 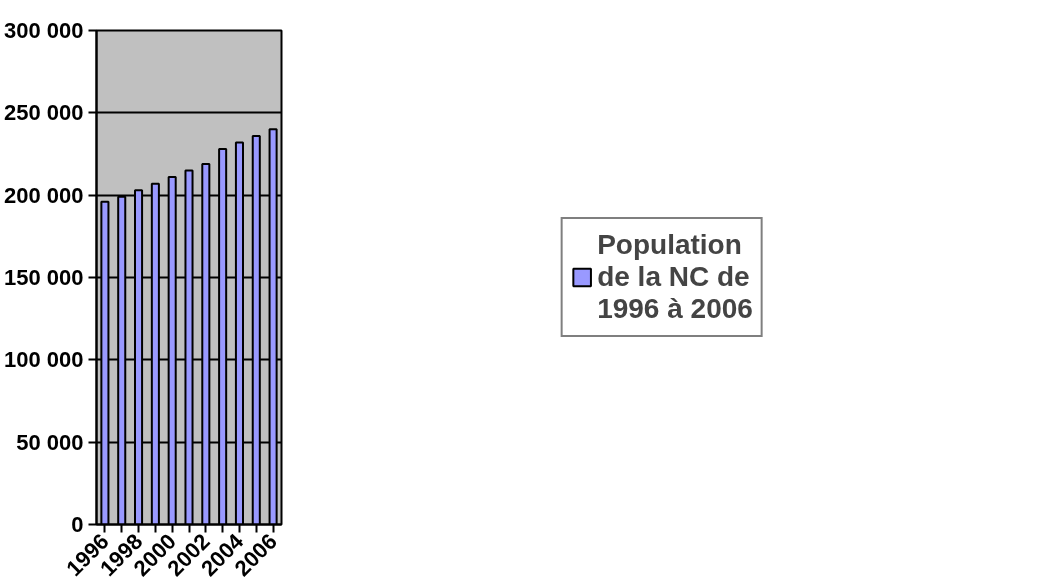 What do you see at coordinates (43, 113) in the screenshot?
I see `y-tick-label: 250 000` at bounding box center [43, 113].